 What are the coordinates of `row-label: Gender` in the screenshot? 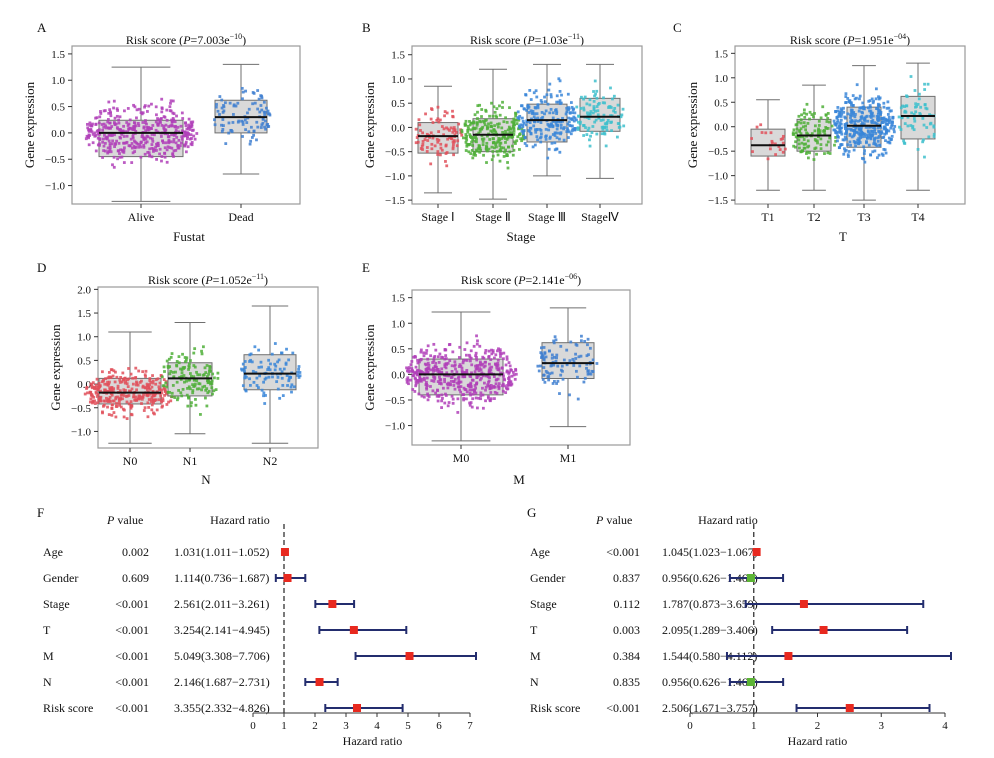 It's located at (547, 578).